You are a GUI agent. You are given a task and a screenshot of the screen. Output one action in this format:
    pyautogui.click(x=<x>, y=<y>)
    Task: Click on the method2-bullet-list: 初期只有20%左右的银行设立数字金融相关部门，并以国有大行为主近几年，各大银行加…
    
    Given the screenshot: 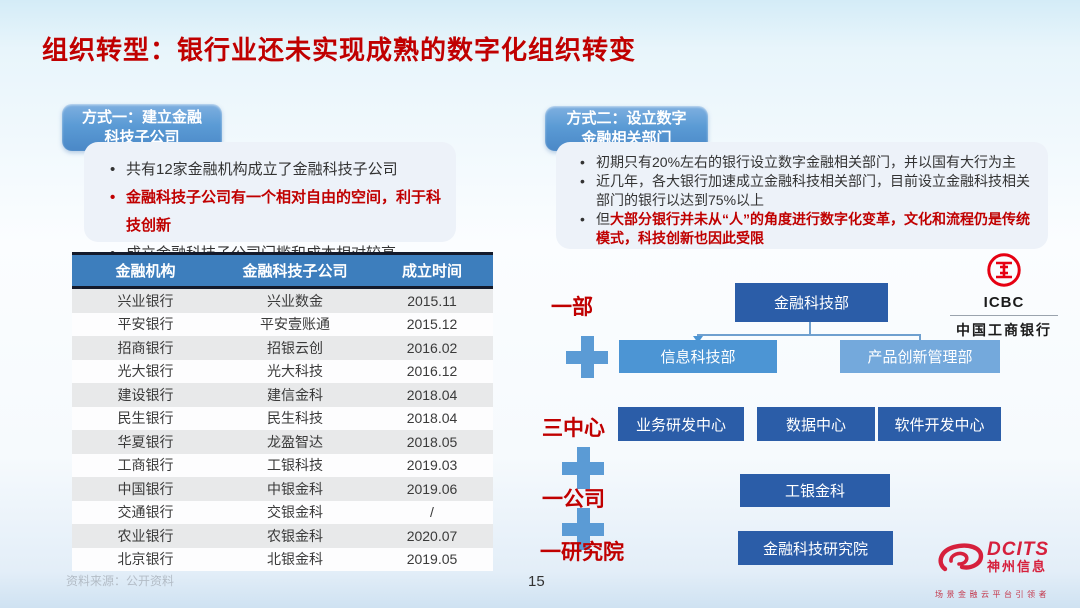 What is the action you would take?
    pyautogui.click(x=805, y=200)
    